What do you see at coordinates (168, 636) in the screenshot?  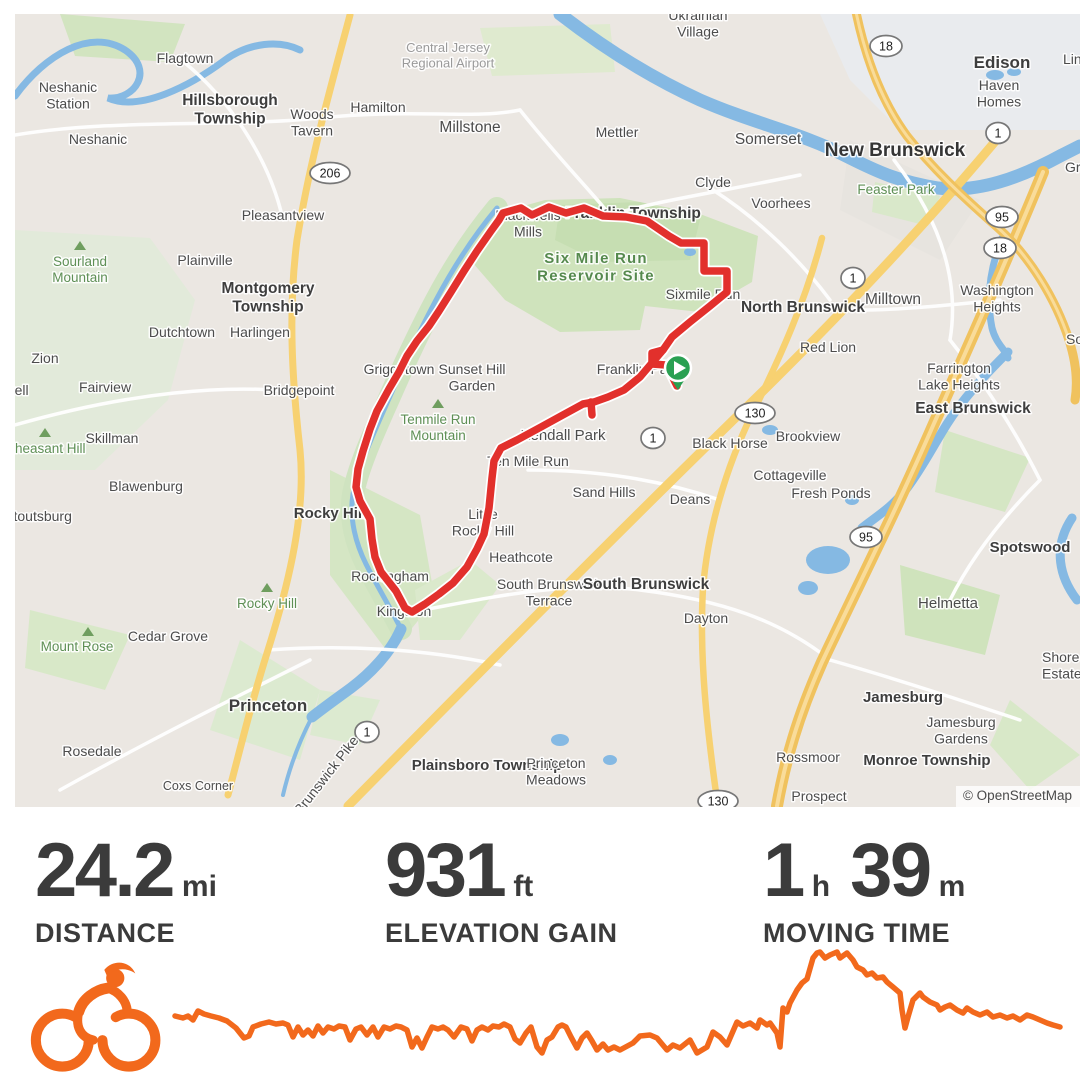 I see `map-label: Cedar Grove` at bounding box center [168, 636].